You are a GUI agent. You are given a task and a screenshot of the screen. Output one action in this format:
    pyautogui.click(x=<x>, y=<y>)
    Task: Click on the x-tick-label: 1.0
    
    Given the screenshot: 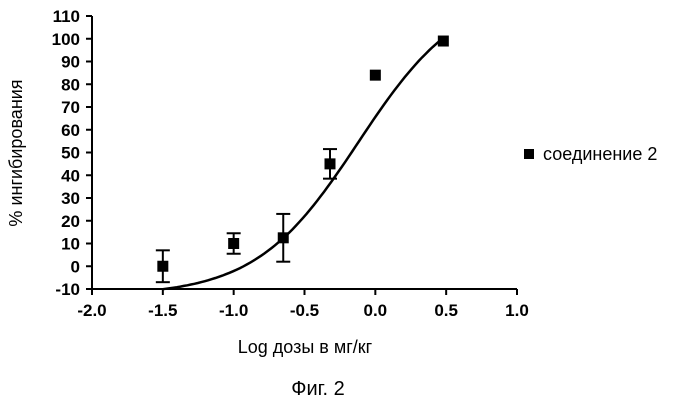 What is the action you would take?
    pyautogui.click(x=517, y=310)
    